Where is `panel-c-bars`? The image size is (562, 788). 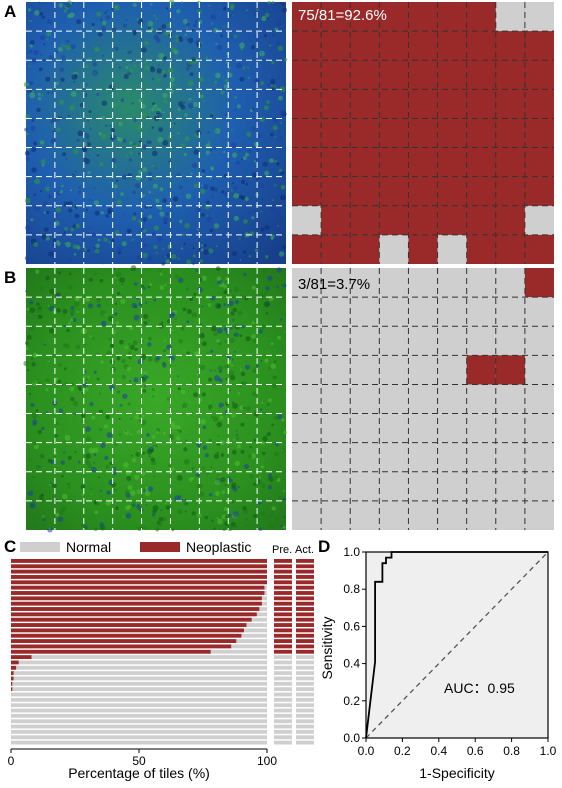
panel-c-bars is located at coordinates (162, 652).